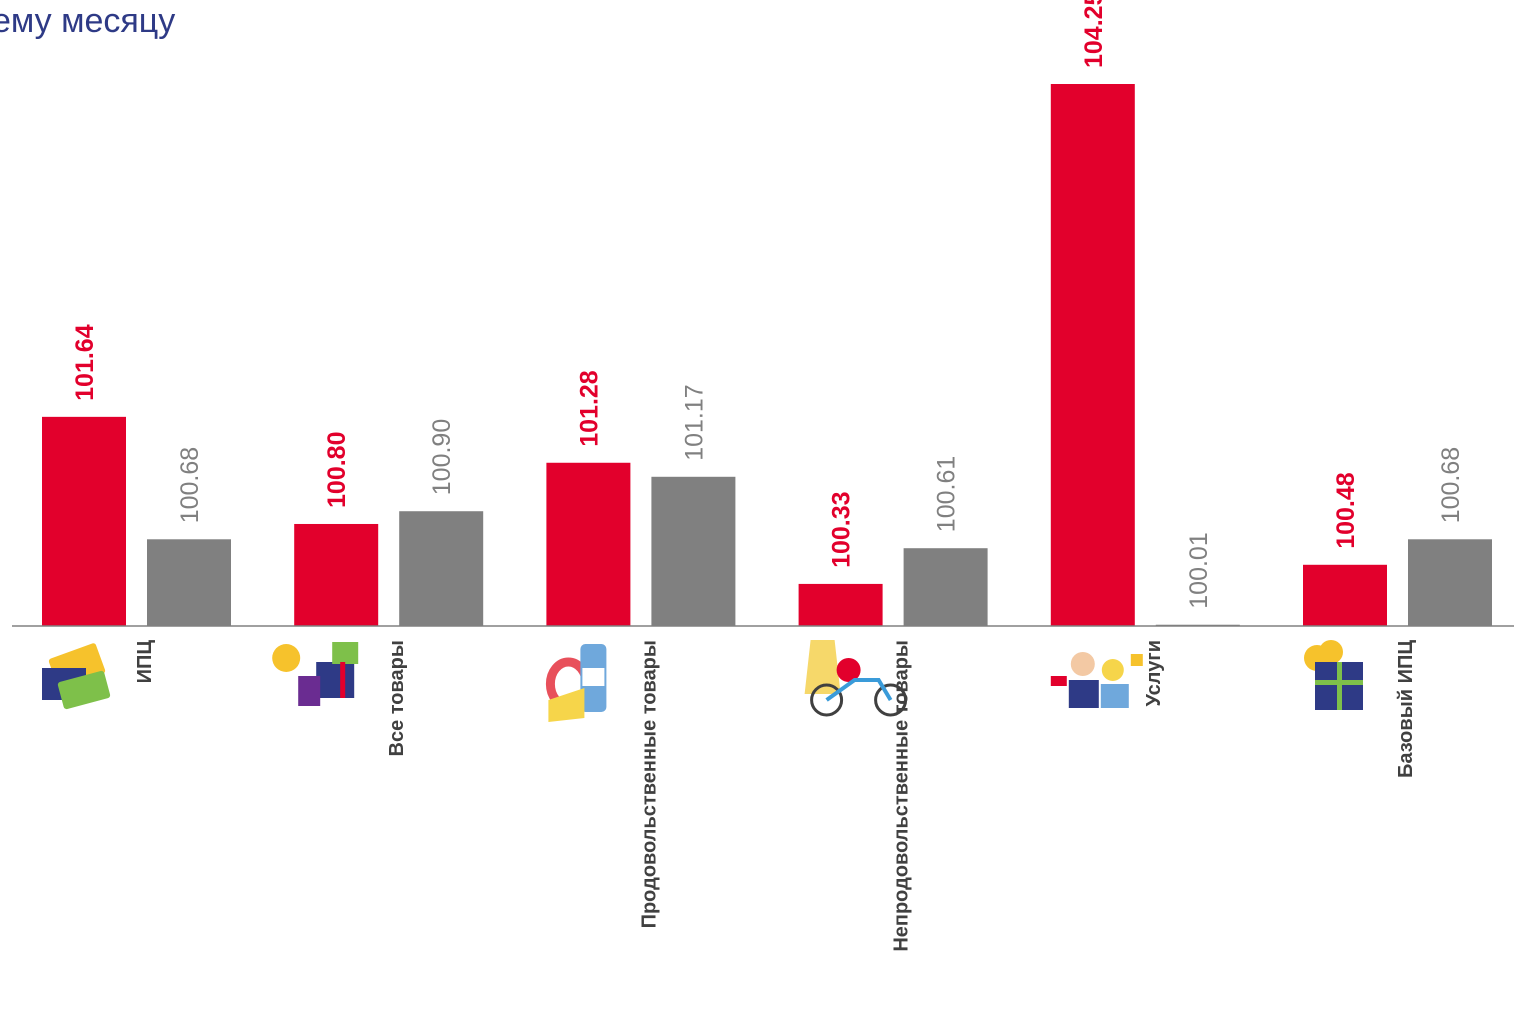  I want to click on category-label-4: Услуги, so click(1154, 673).